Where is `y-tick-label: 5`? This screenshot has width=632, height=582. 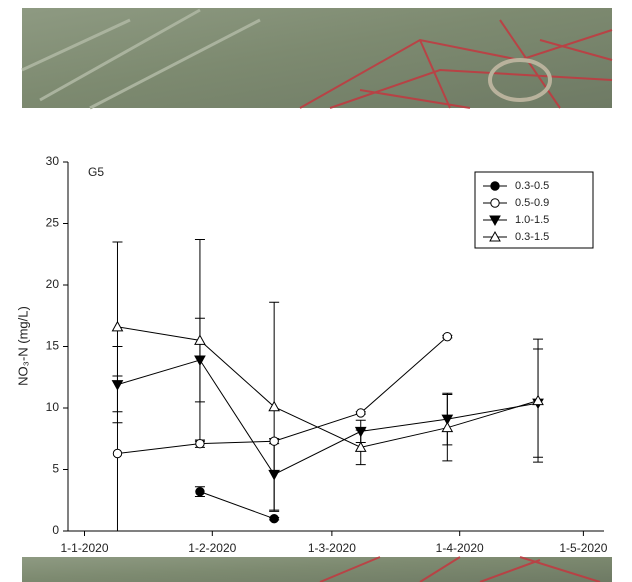 y-tick-label: 5 is located at coordinates (55, 469).